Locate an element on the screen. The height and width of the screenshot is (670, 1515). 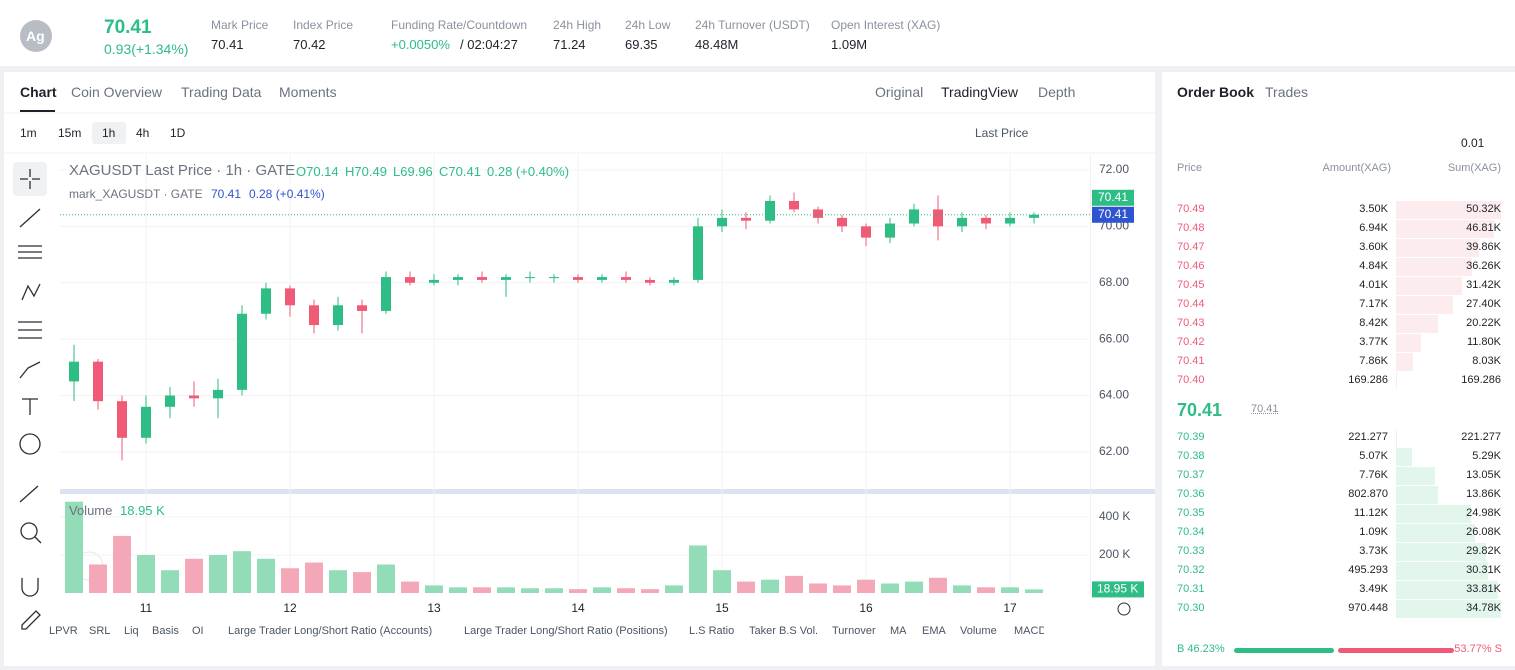
indicator: Liq is located at coordinates (131, 631).